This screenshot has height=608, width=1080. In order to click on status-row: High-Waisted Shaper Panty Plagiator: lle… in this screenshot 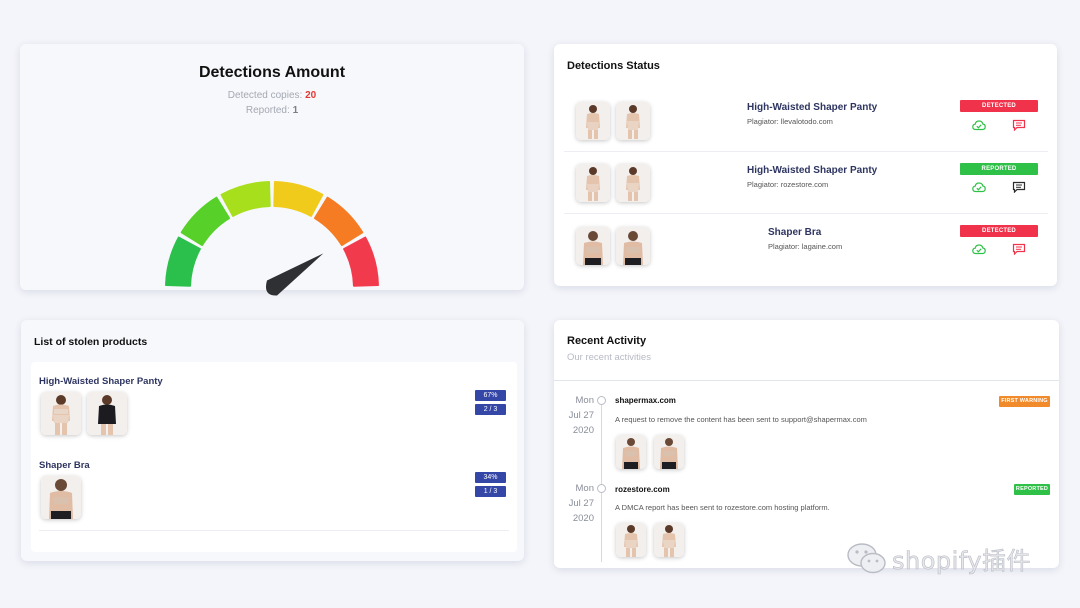, I will do `click(806, 121)`.